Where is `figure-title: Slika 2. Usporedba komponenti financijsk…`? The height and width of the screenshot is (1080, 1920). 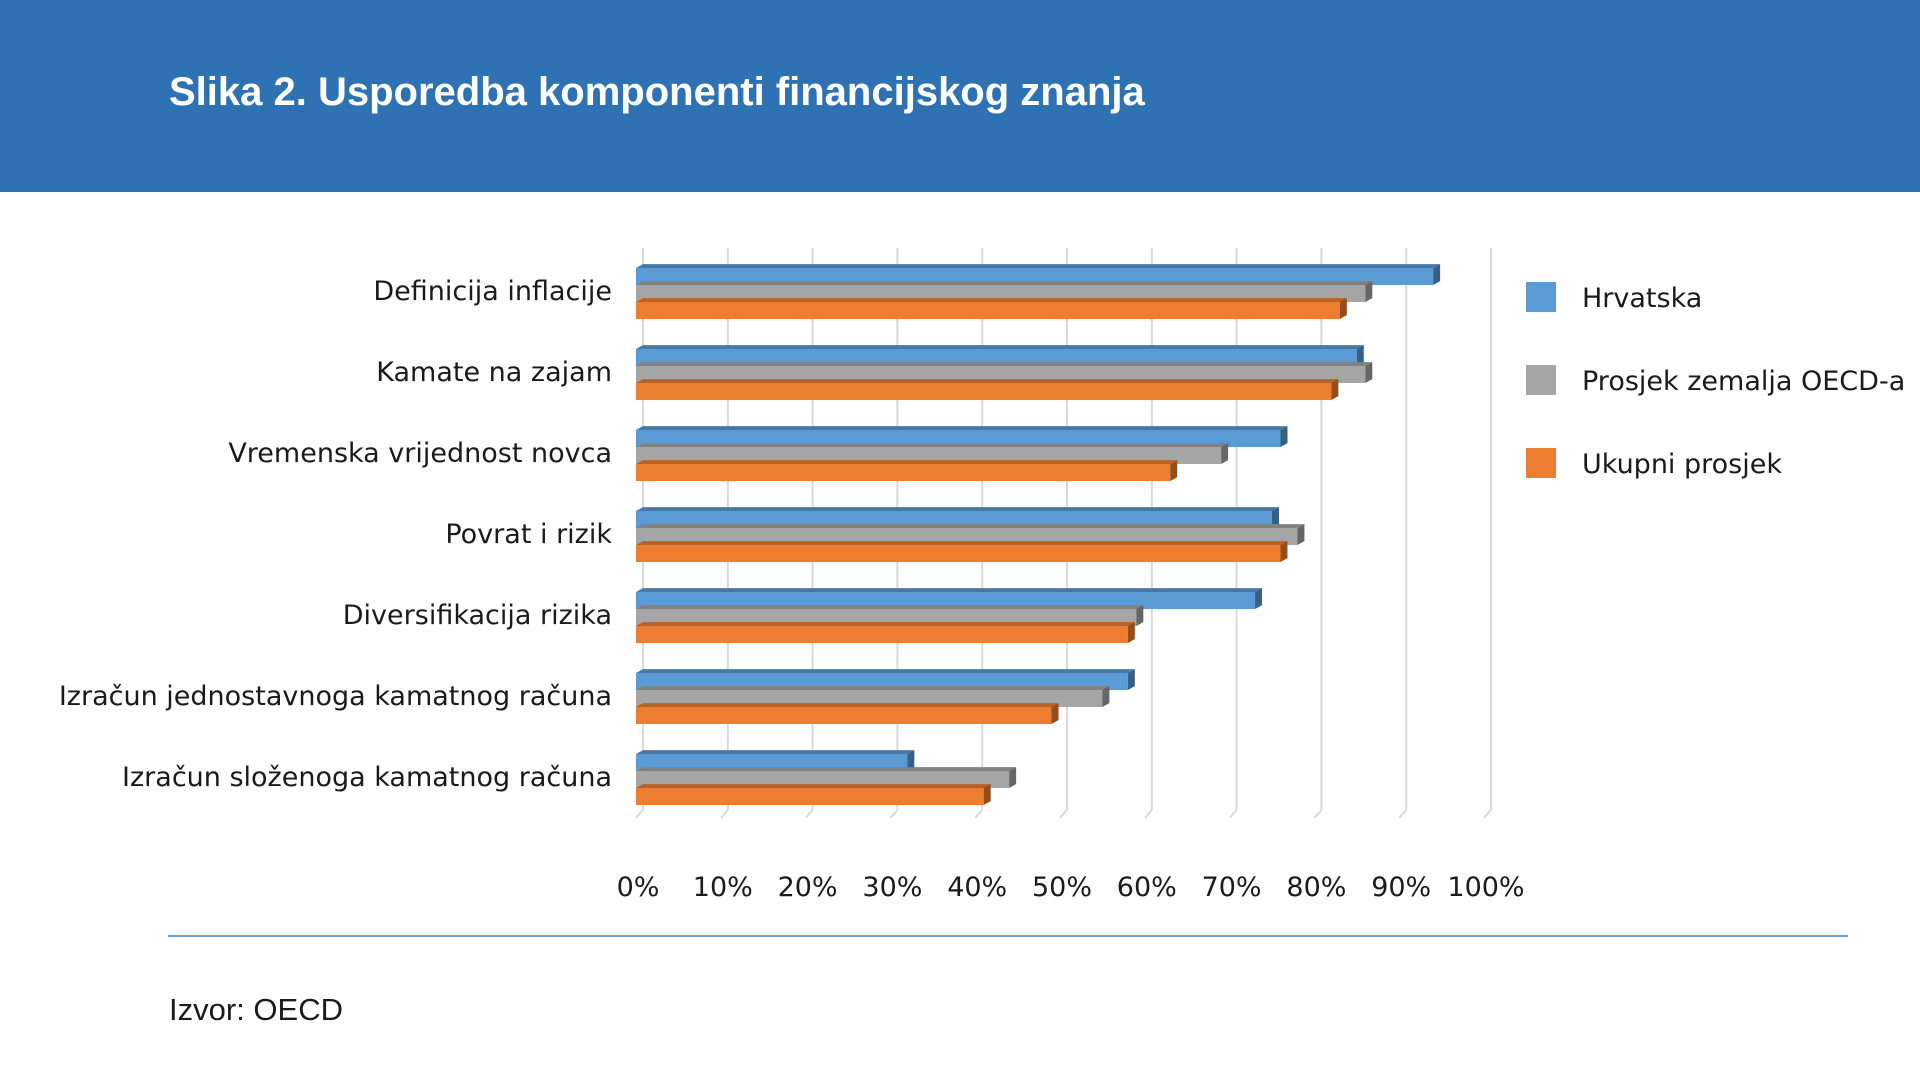 figure-title: Slika 2. Usporedba komponenti financijsk… is located at coordinates (657, 92).